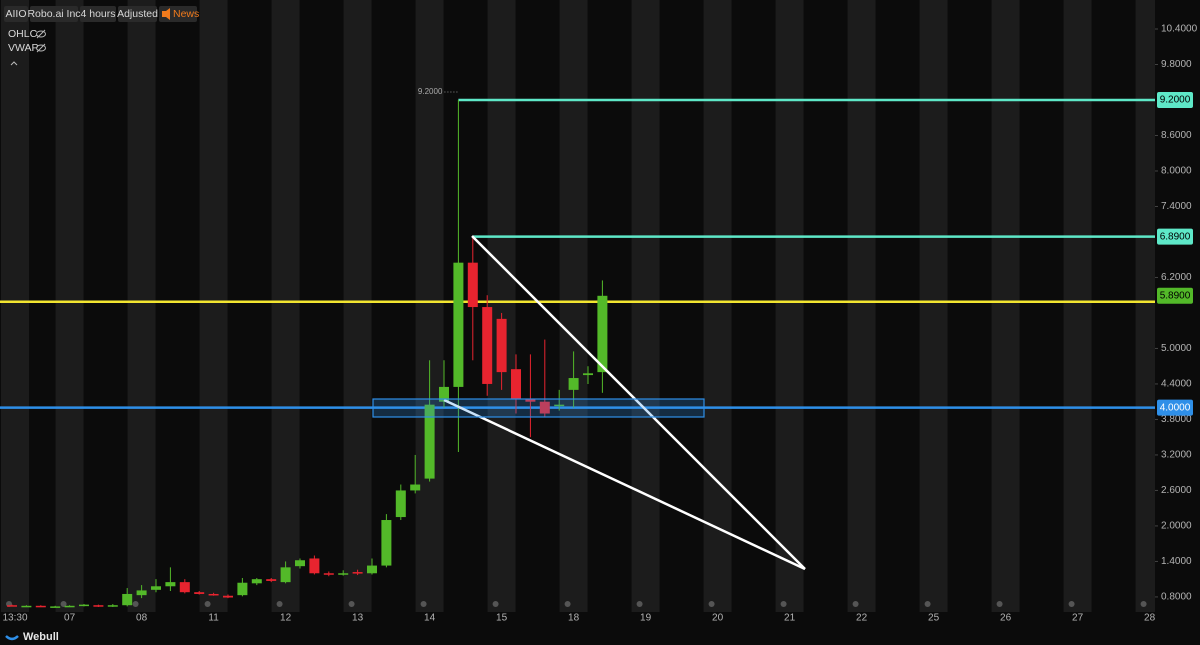 This screenshot has height=645, width=1200. Describe the element at coordinates (41, 637) in the screenshot. I see `footer-brand: Webull` at that location.